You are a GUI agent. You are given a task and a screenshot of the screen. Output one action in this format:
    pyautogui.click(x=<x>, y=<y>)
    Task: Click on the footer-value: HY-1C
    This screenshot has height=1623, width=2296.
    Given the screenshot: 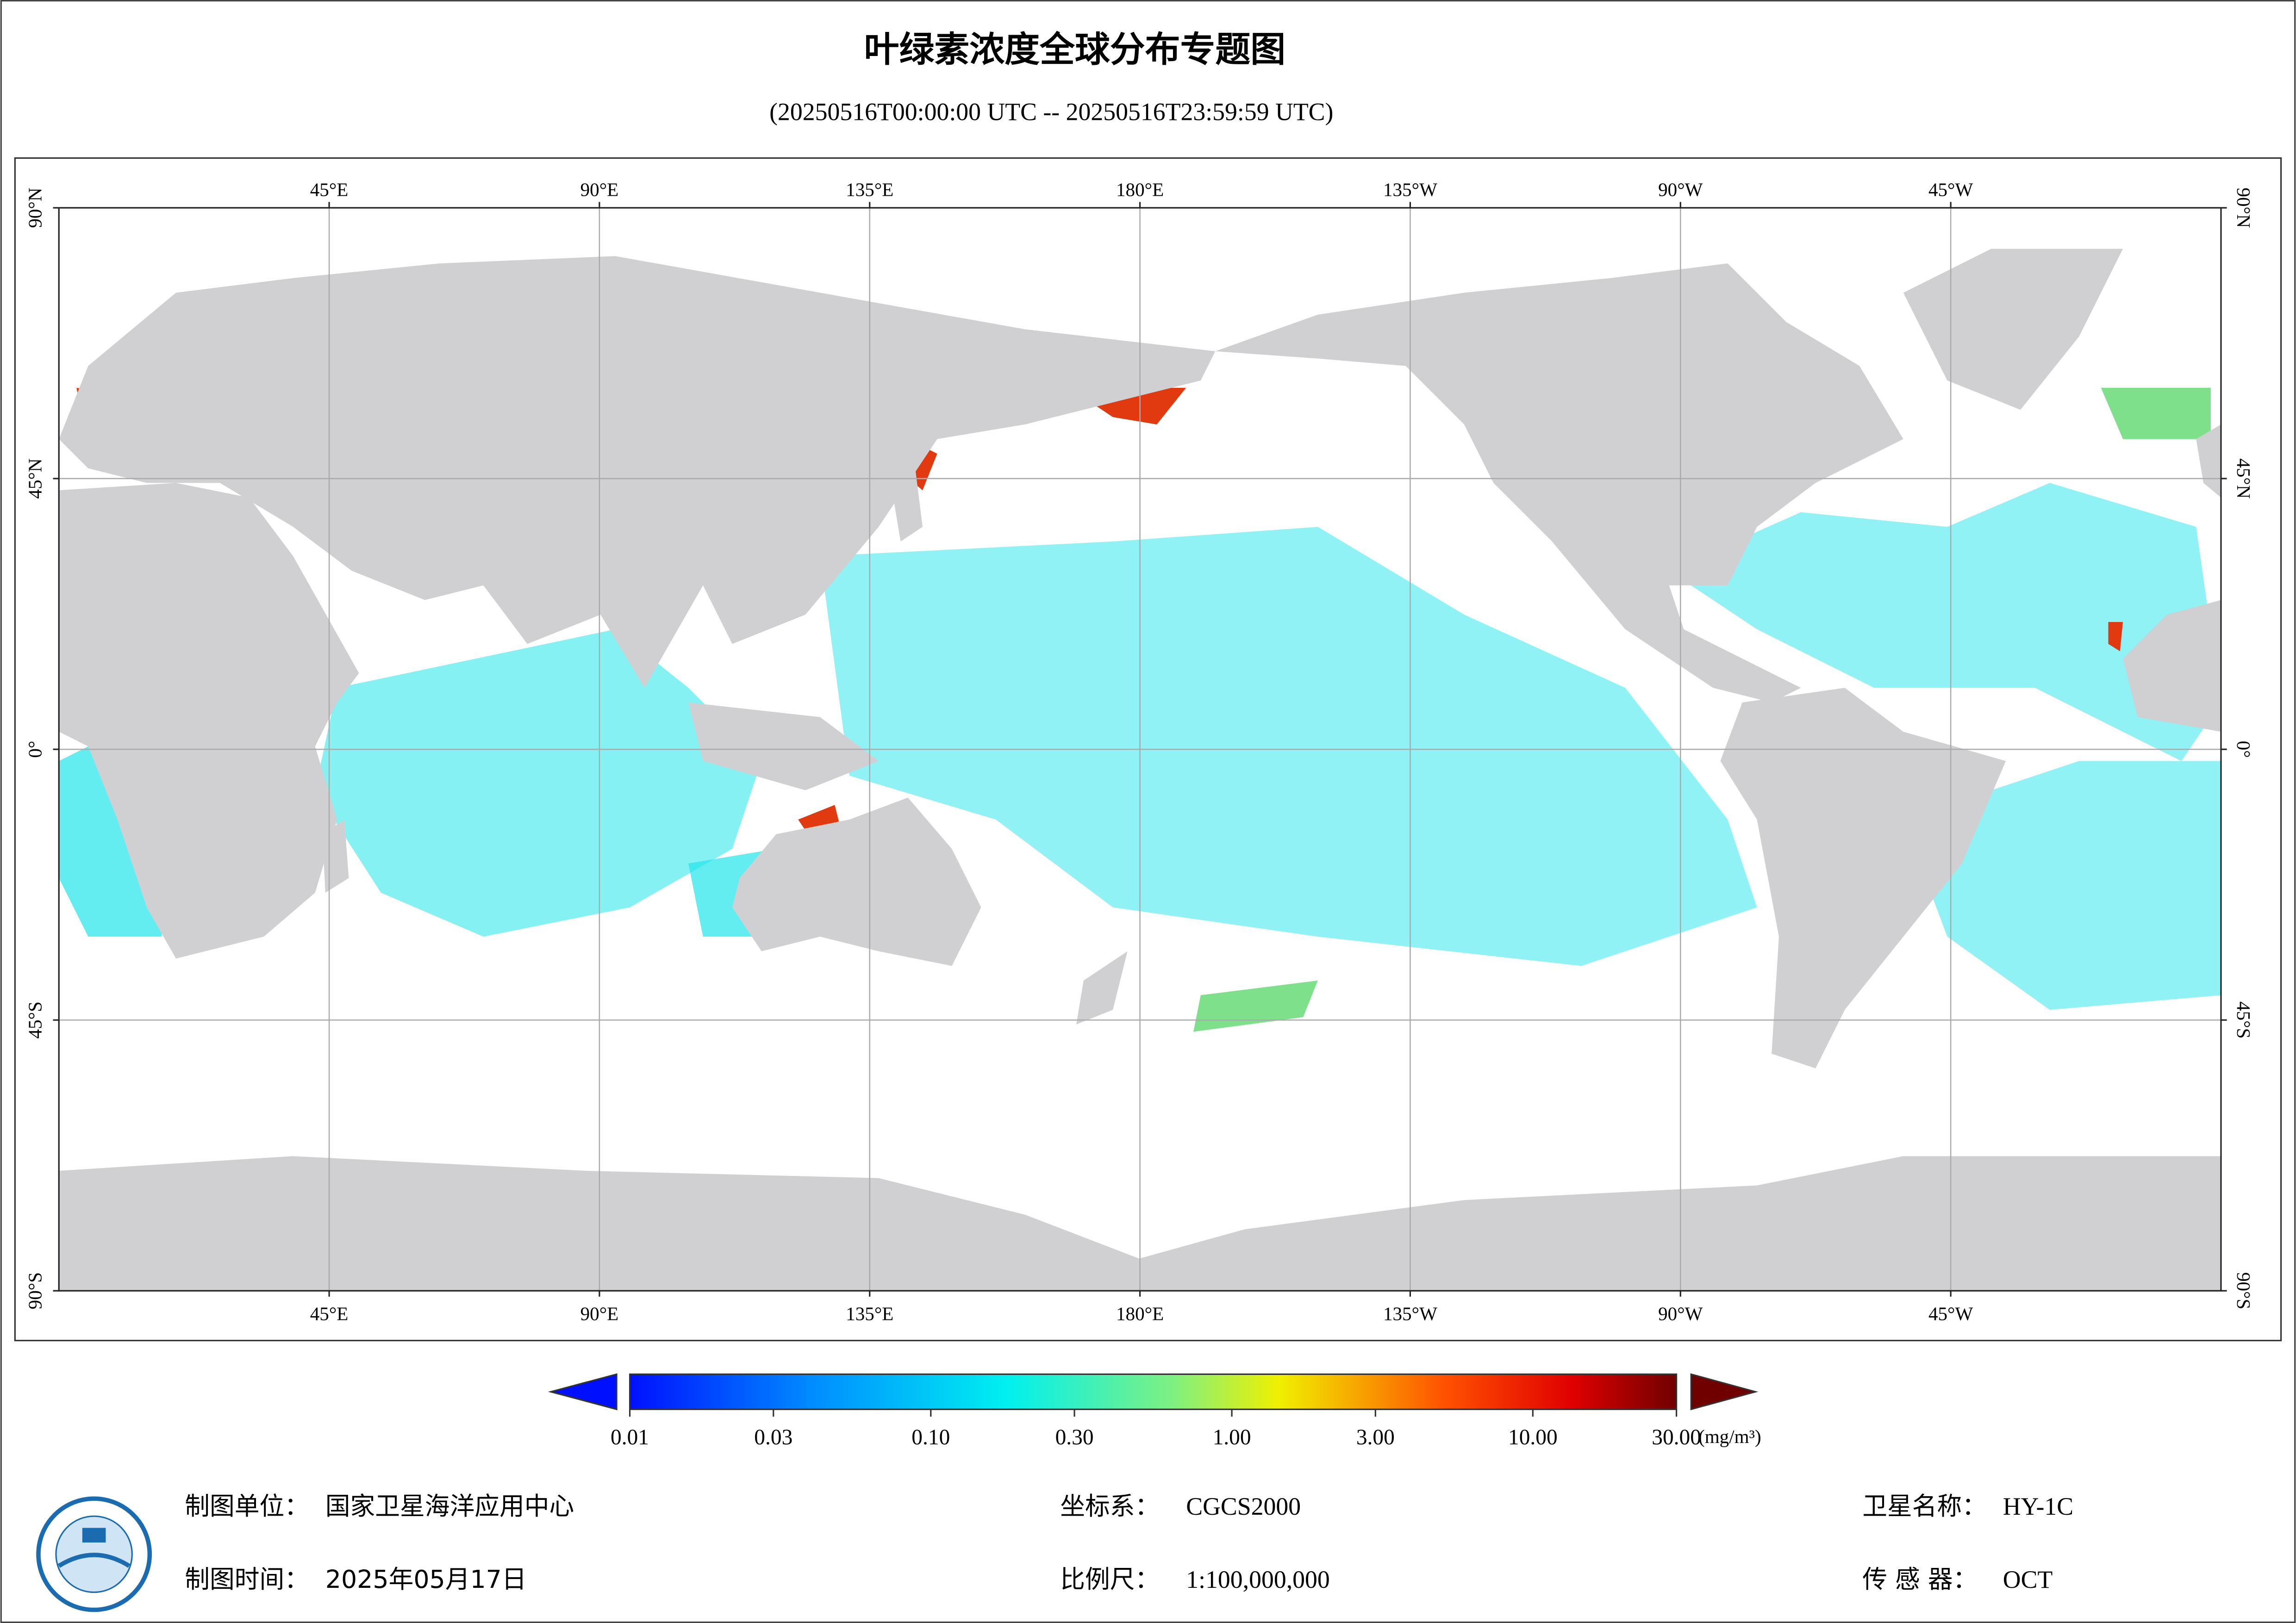 What is the action you would take?
    pyautogui.click(x=2038, y=1506)
    